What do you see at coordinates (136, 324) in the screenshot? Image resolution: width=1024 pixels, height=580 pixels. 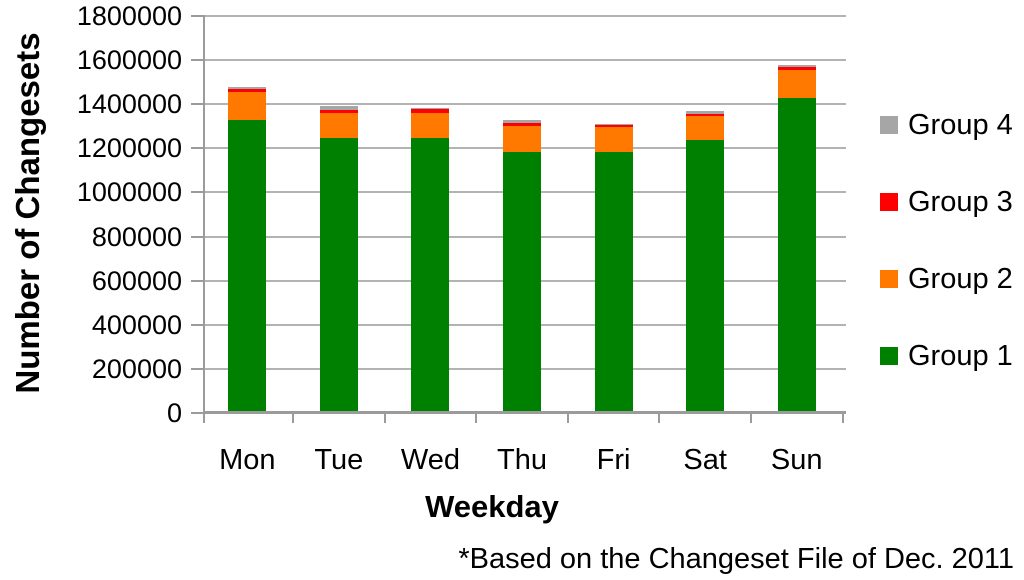 I see `y-tick-label-400000: 400000` at bounding box center [136, 324].